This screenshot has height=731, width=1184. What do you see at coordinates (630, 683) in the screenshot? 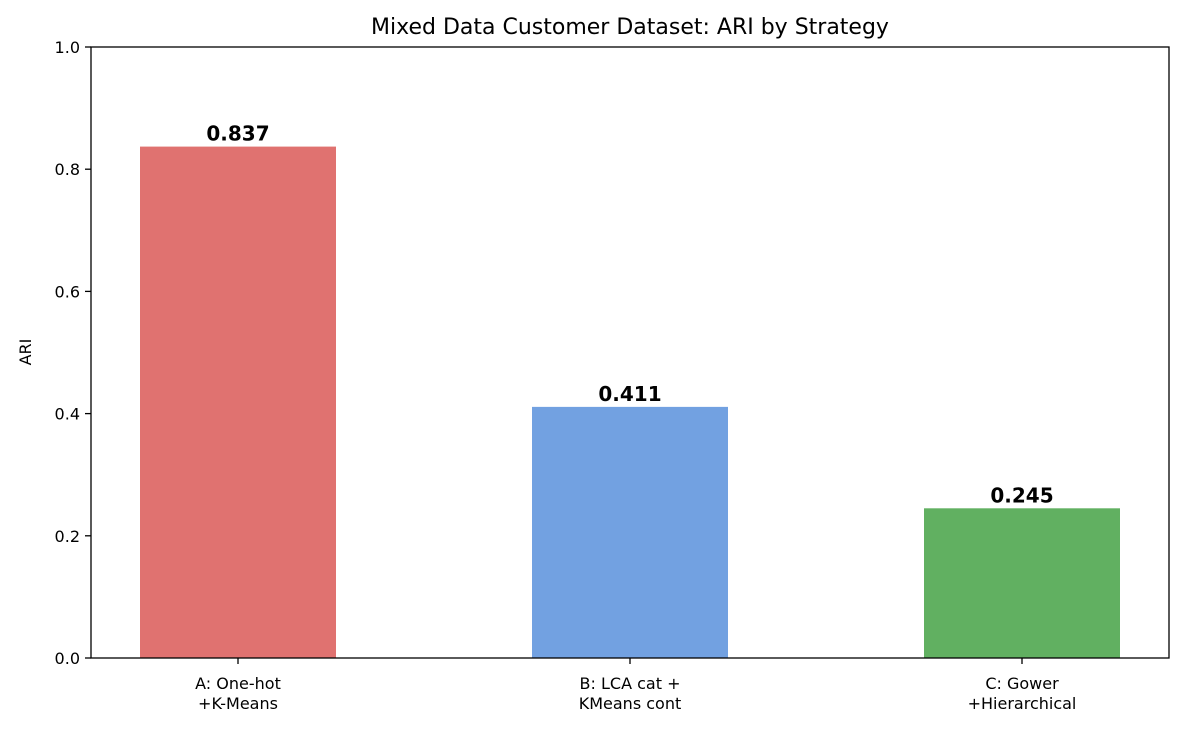
I see `x-tick-label: B: LCA cat +` at bounding box center [630, 683].